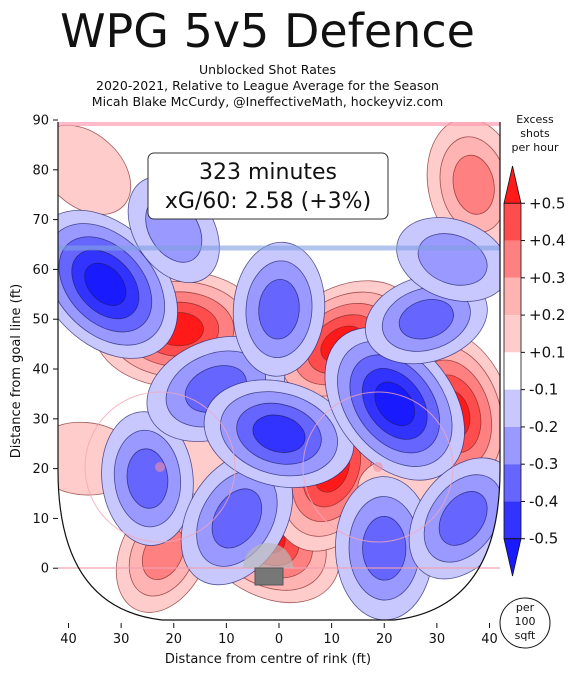  I want to click on y-tick-label: 10, so click(40, 519).